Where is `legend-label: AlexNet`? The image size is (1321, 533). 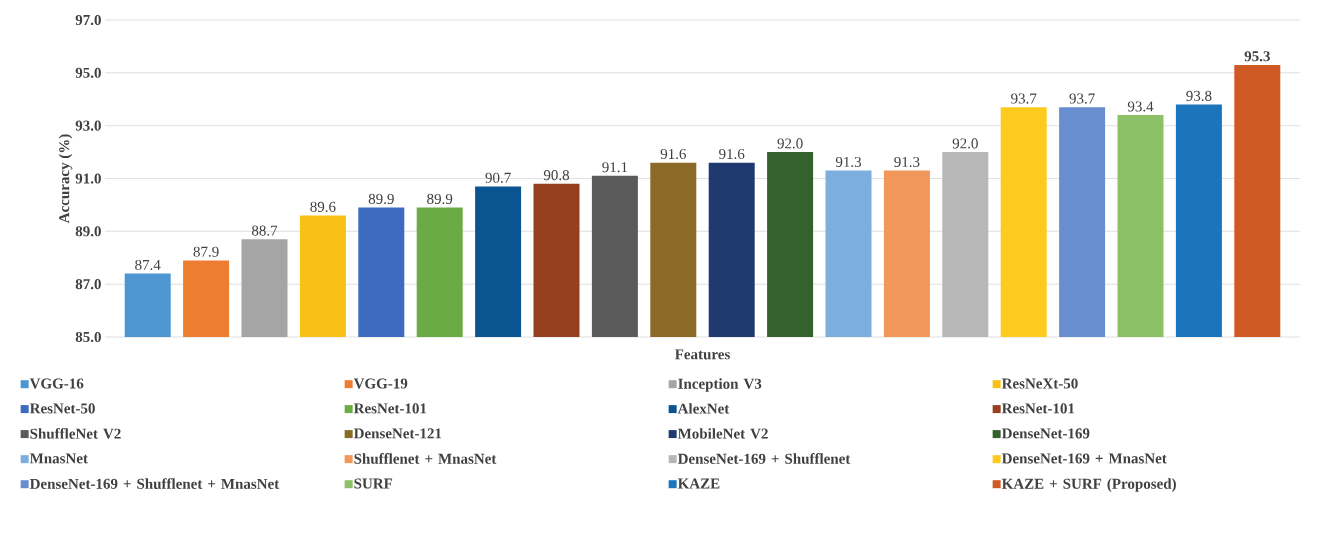 legend-label: AlexNet is located at coordinates (703, 408).